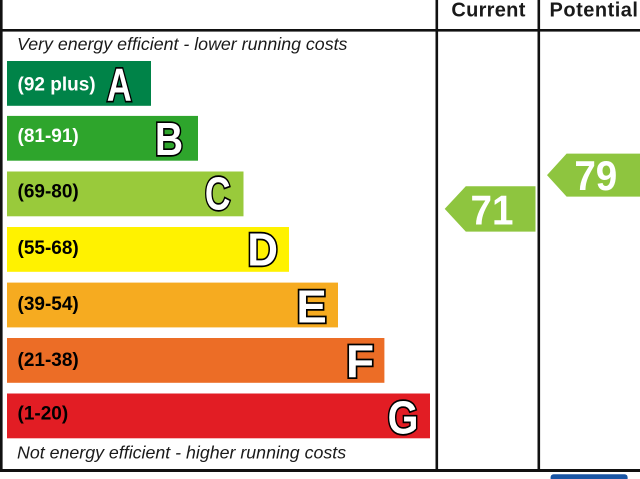 The height and width of the screenshot is (479, 640). What do you see at coordinates (218, 194) in the screenshot?
I see `svg-text: C` at bounding box center [218, 194].